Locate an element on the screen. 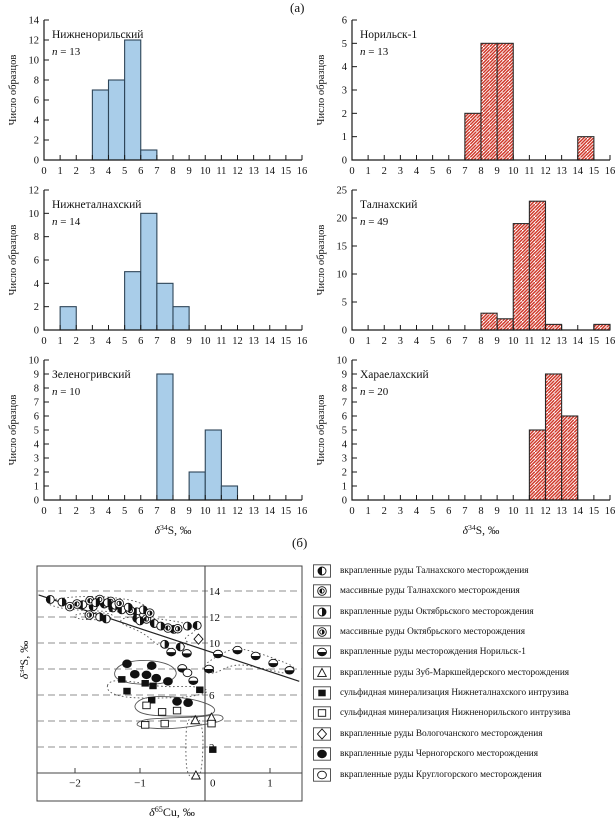 The height and width of the screenshot is (827, 616). y-grid-label: 12 is located at coordinates (214, 618).